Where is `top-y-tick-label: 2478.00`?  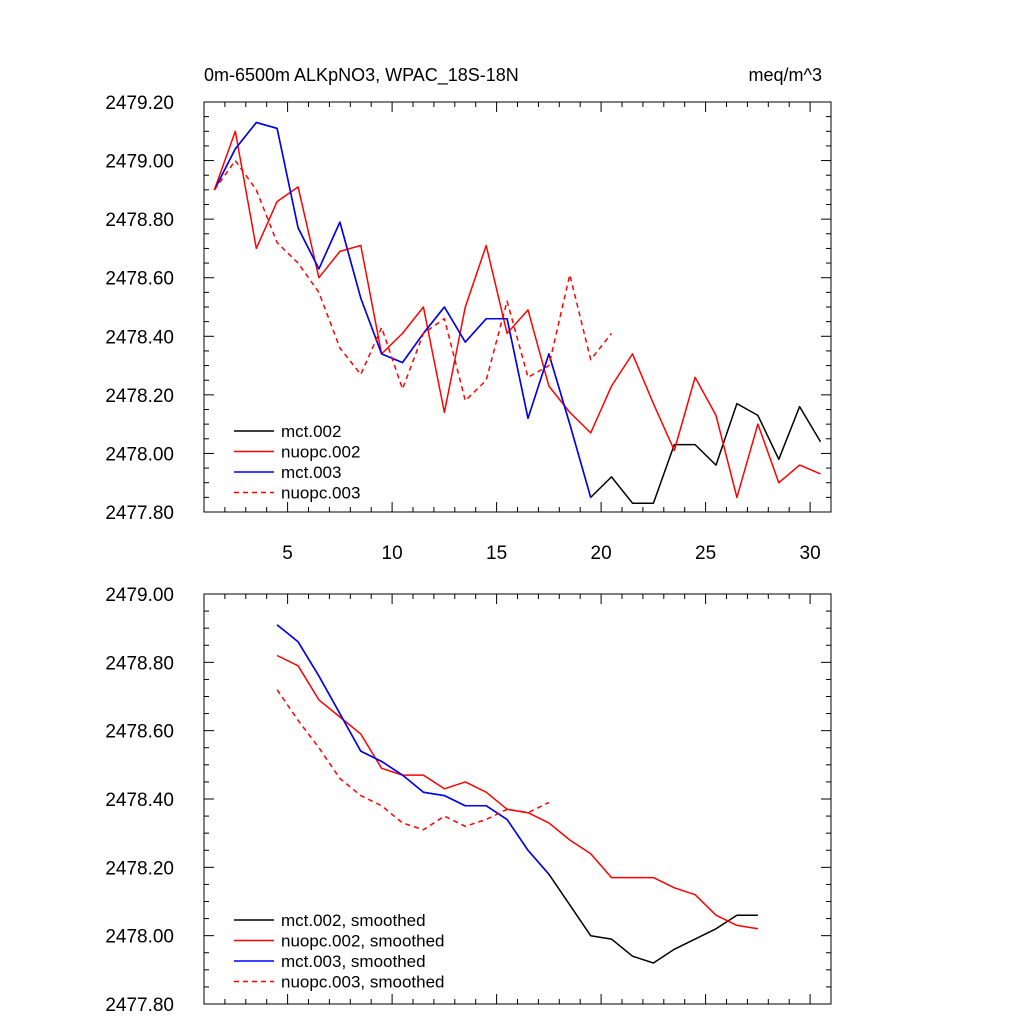 top-y-tick-label: 2478.00 is located at coordinates (139, 454).